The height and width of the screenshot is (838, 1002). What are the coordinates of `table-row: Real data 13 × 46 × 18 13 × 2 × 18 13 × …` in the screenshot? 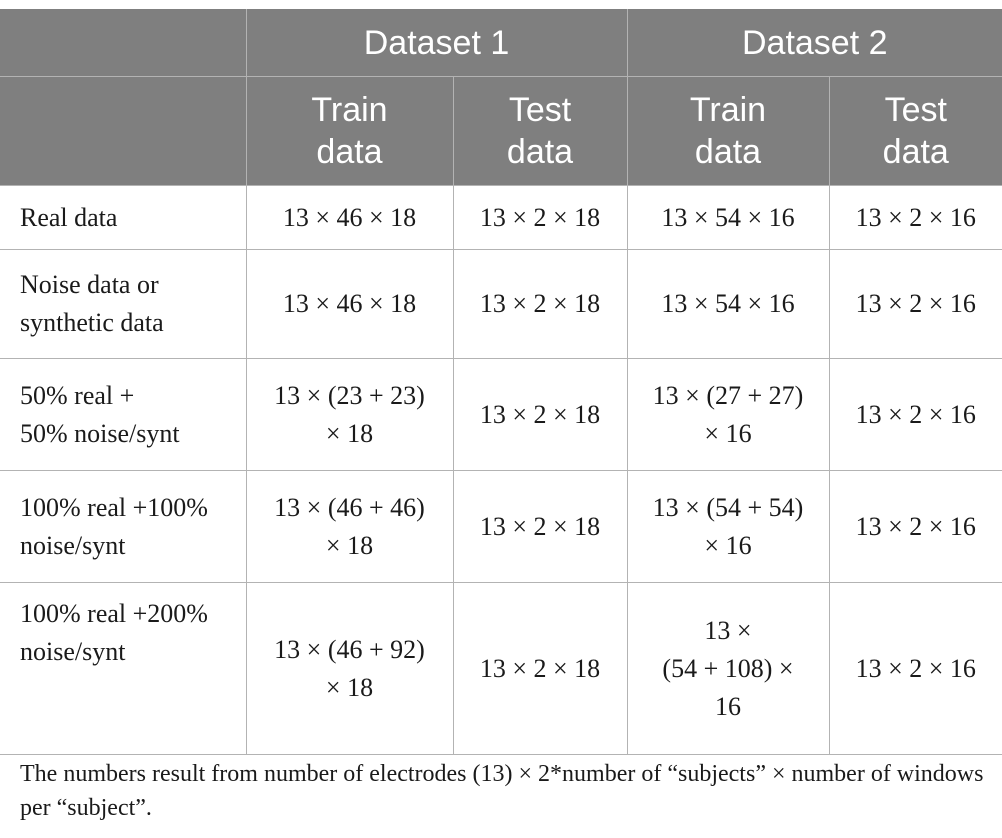 It's located at (501, 217).